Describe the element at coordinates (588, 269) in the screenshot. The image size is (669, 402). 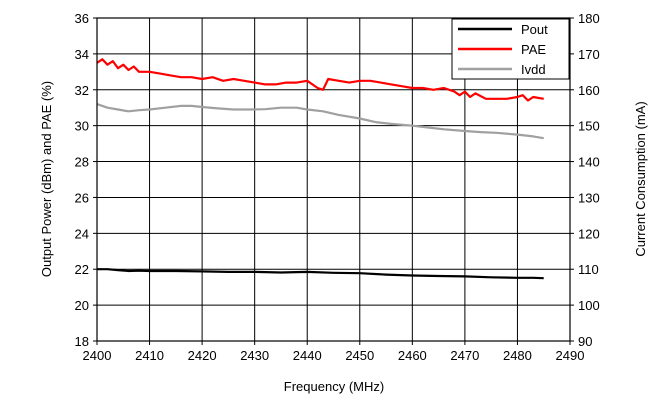
I see `y-right-tick-label: 110` at that location.